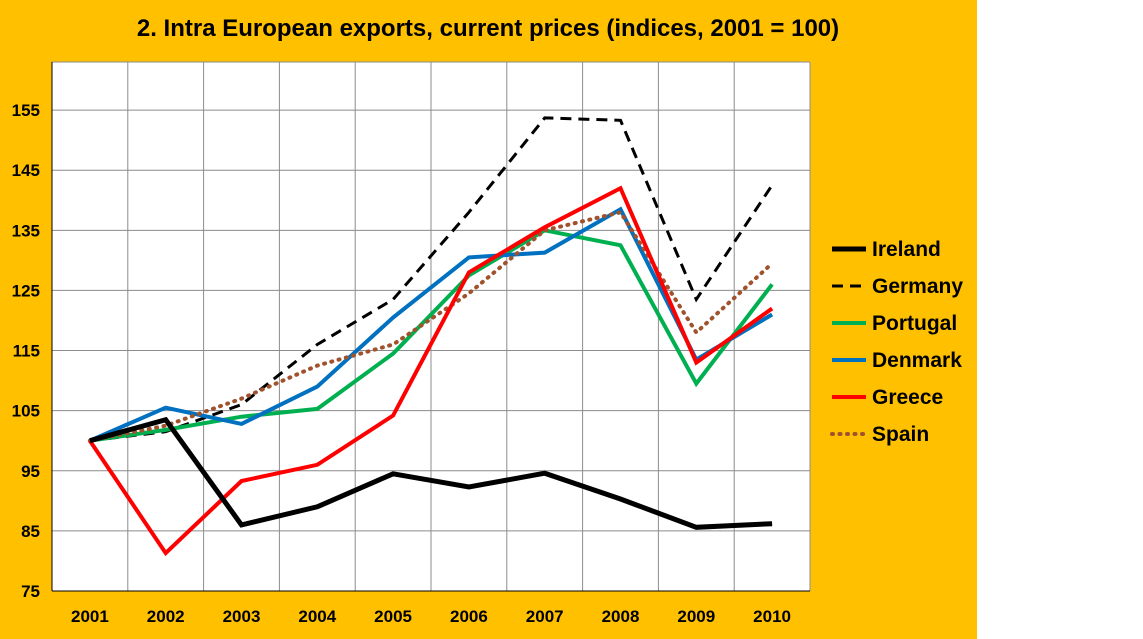  What do you see at coordinates (30, 591) in the screenshot?
I see `y-tick-label-75: 75` at bounding box center [30, 591].